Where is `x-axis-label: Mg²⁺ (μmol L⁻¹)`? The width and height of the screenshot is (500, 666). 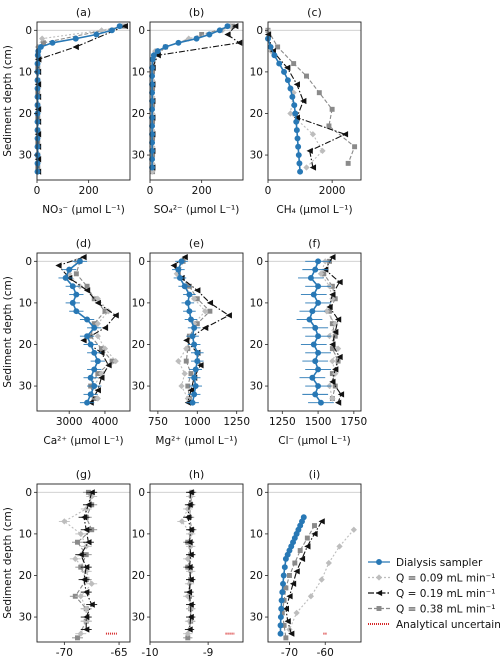
x-axis-label: Mg²⁺ (μmol L⁻¹) is located at coordinates (196, 441).